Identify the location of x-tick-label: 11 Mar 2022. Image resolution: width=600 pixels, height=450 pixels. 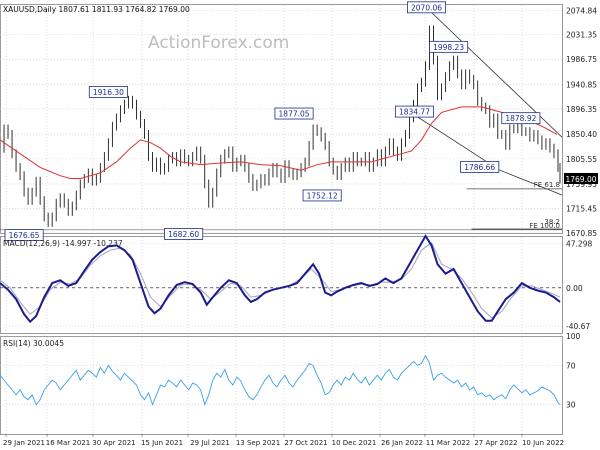
(448, 443).